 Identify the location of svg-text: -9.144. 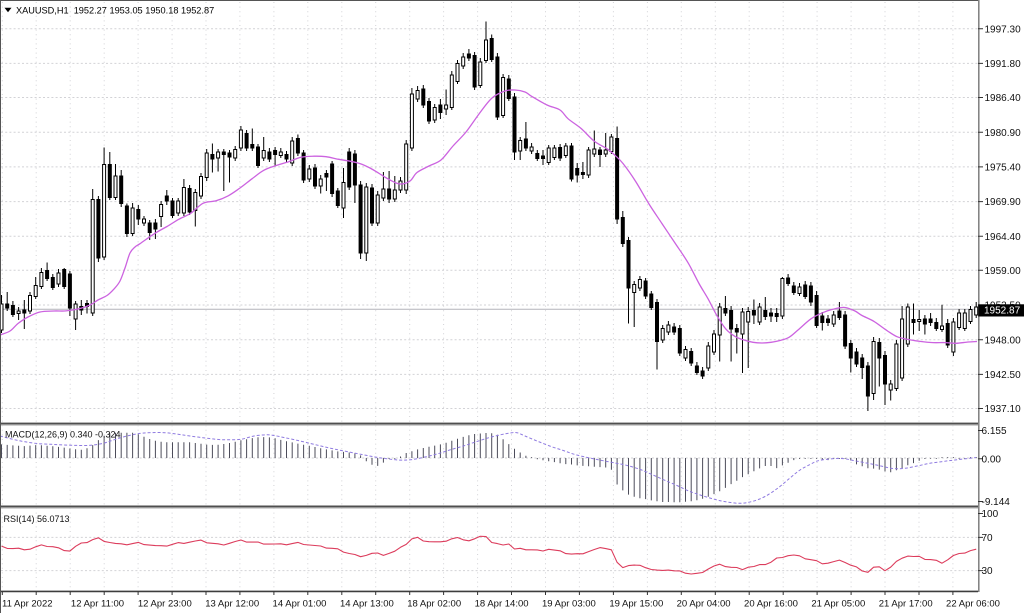
(996, 502).